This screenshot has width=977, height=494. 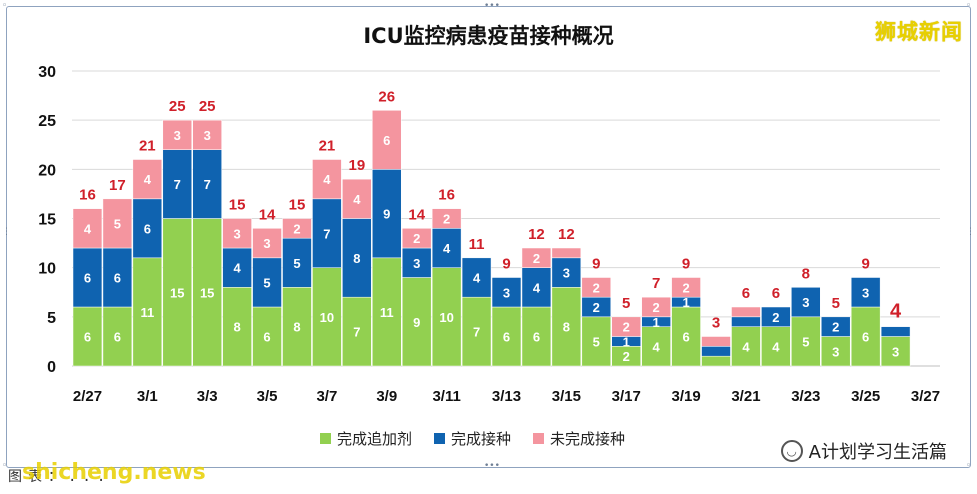 I want to click on total-label: 9, so click(x=596, y=264).